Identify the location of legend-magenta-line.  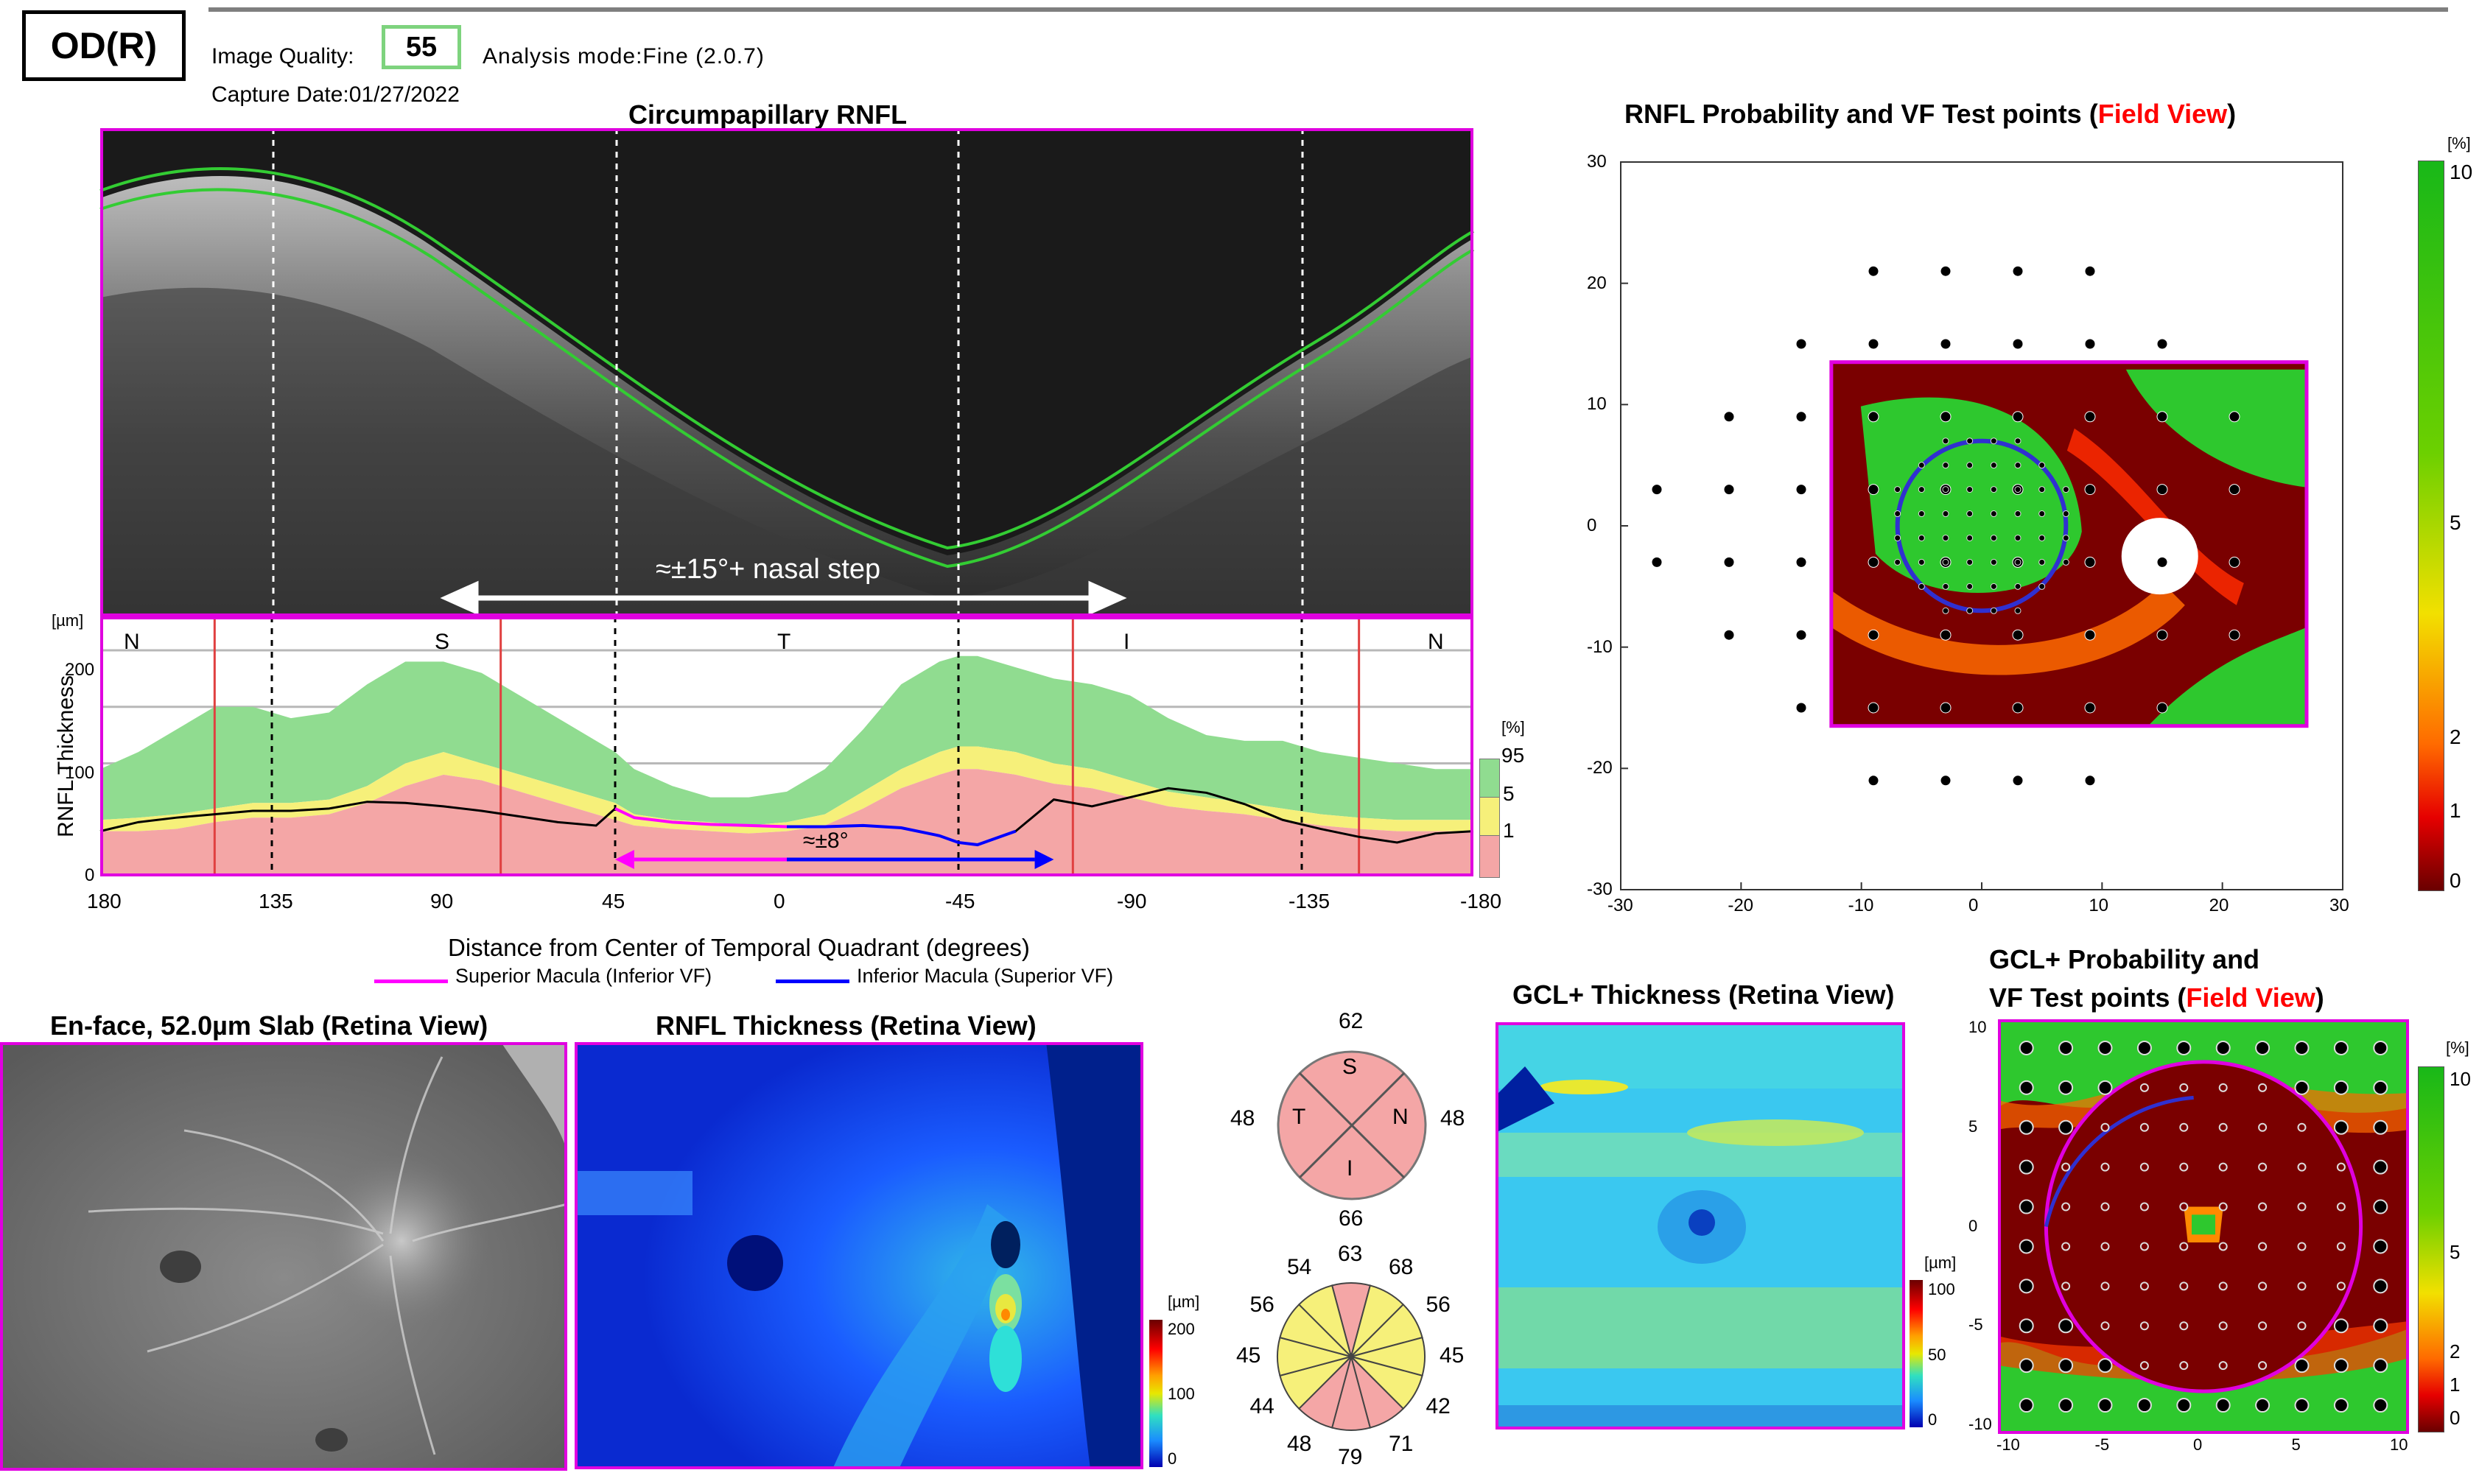
(411, 982).